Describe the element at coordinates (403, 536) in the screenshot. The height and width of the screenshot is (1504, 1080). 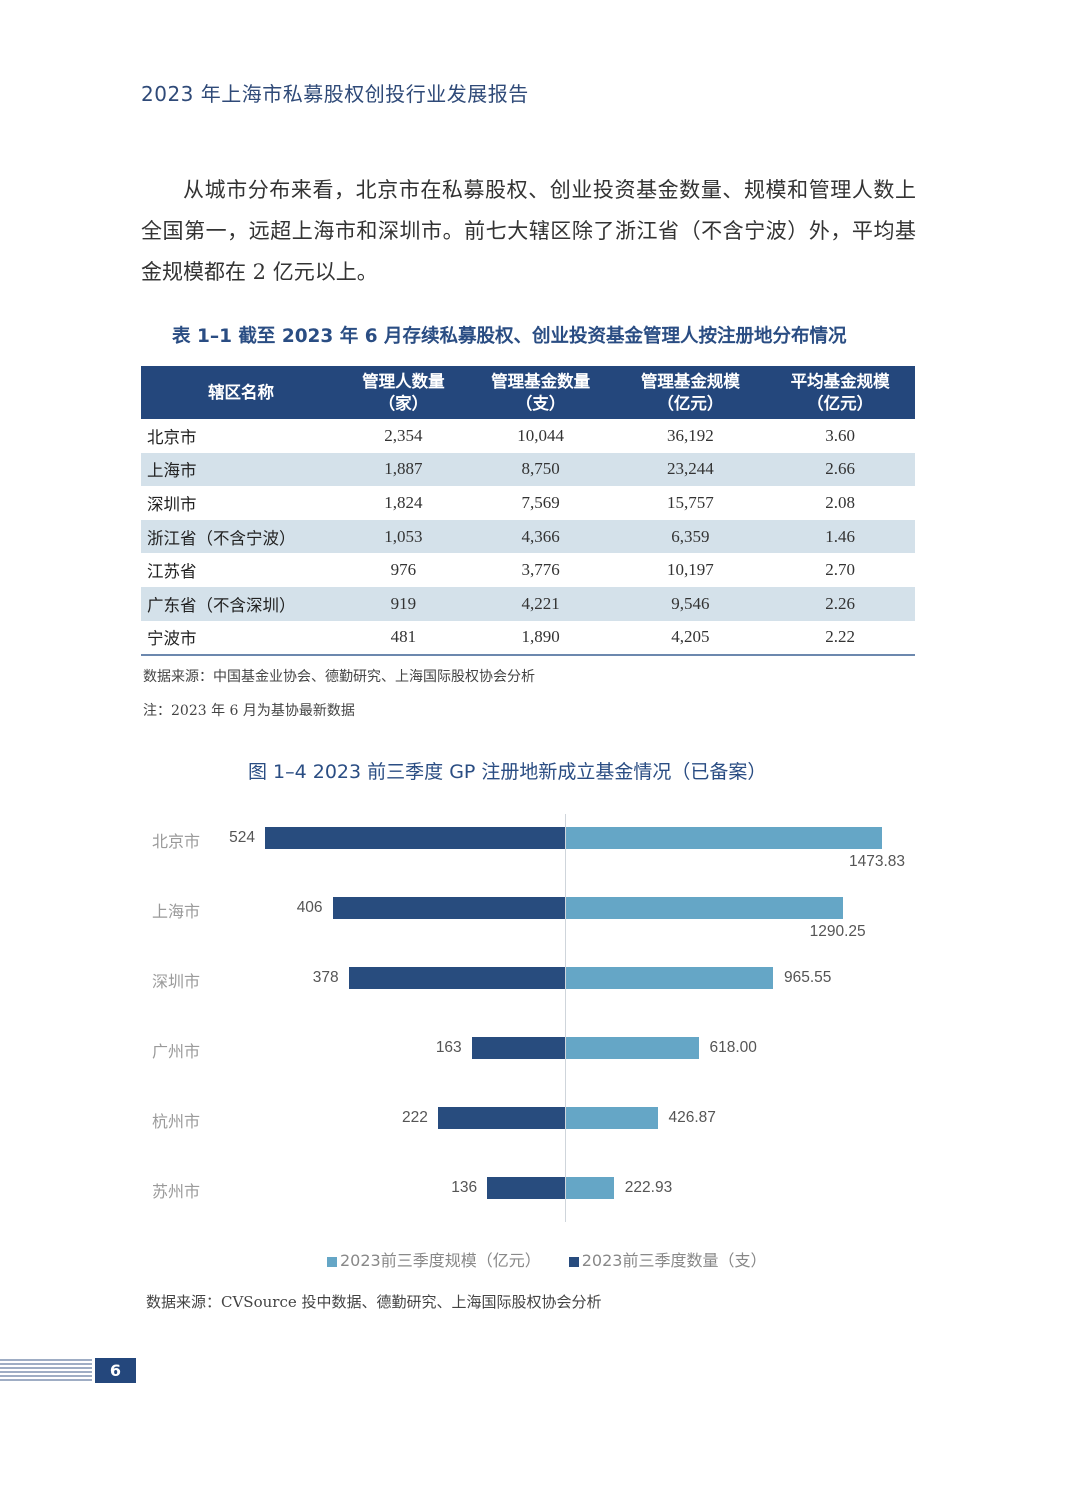
I see `cell-manager-count: 1,053` at that location.